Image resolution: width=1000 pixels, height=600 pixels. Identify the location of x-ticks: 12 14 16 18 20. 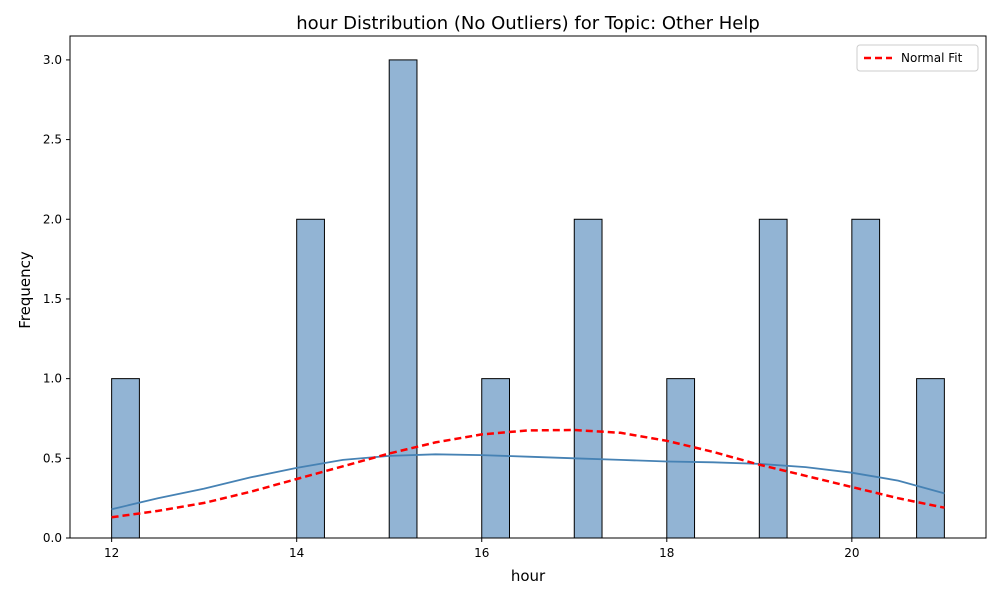
(481, 549).